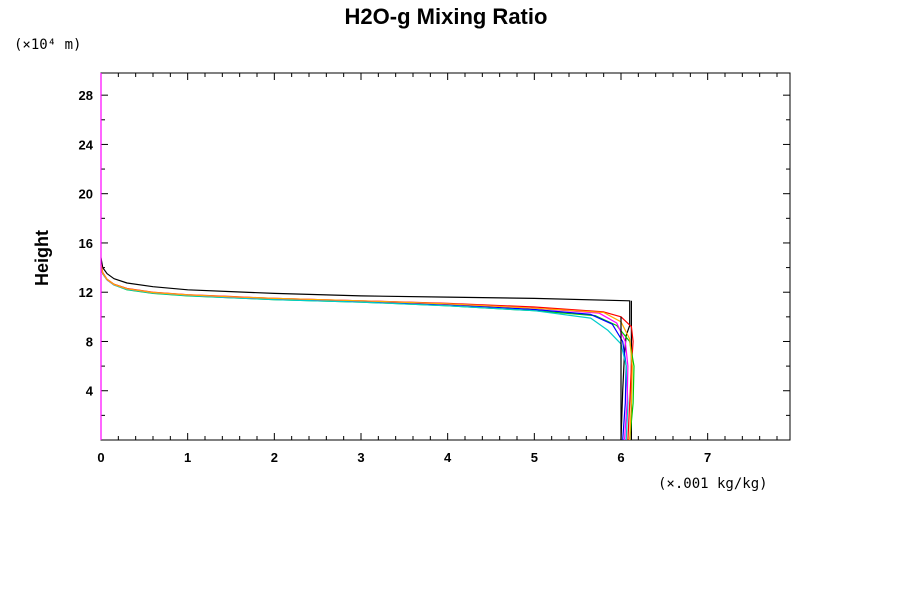  Describe the element at coordinates (534, 457) in the screenshot. I see `x-tick-label: 5` at that location.